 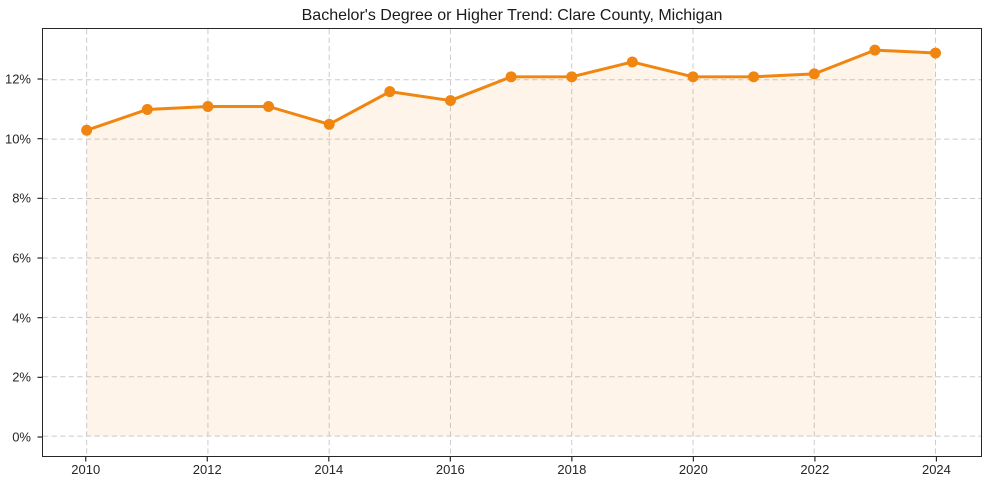 I want to click on y-tick-label: 12%, so click(x=17, y=79).